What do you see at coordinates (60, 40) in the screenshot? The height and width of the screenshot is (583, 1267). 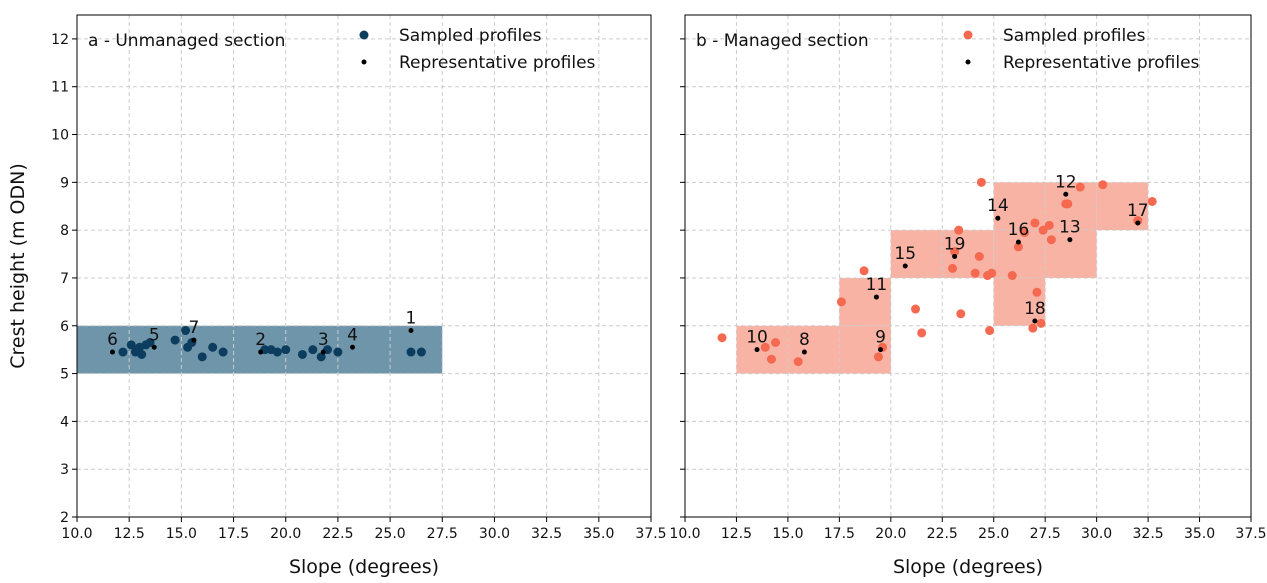 I see `y-tick-label: 12` at bounding box center [60, 40].